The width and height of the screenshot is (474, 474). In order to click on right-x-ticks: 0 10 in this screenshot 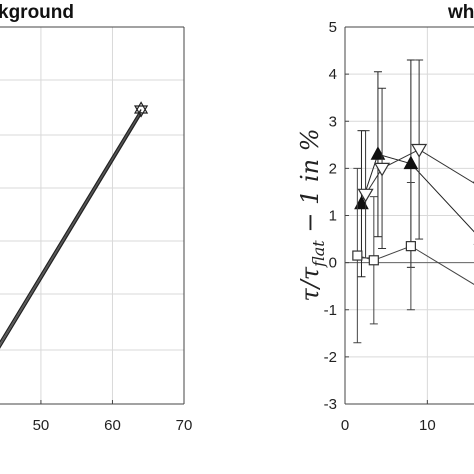, I will do `click(388, 417)`.